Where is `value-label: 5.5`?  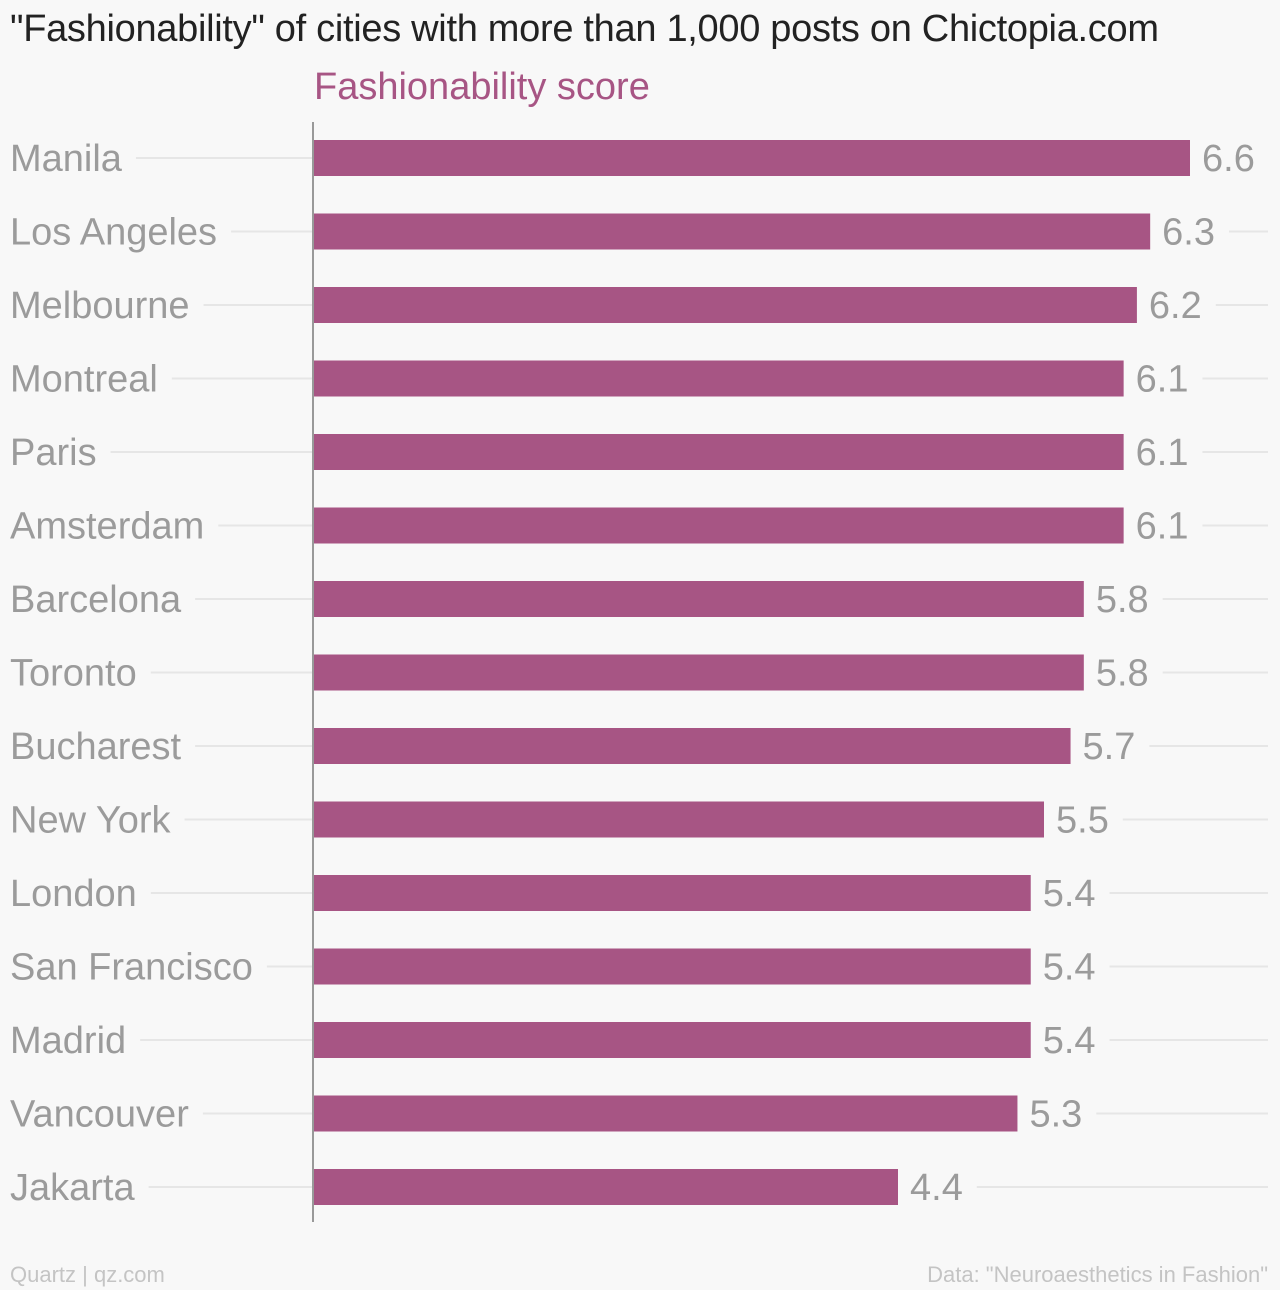 value-label: 5.5 is located at coordinates (1082, 821).